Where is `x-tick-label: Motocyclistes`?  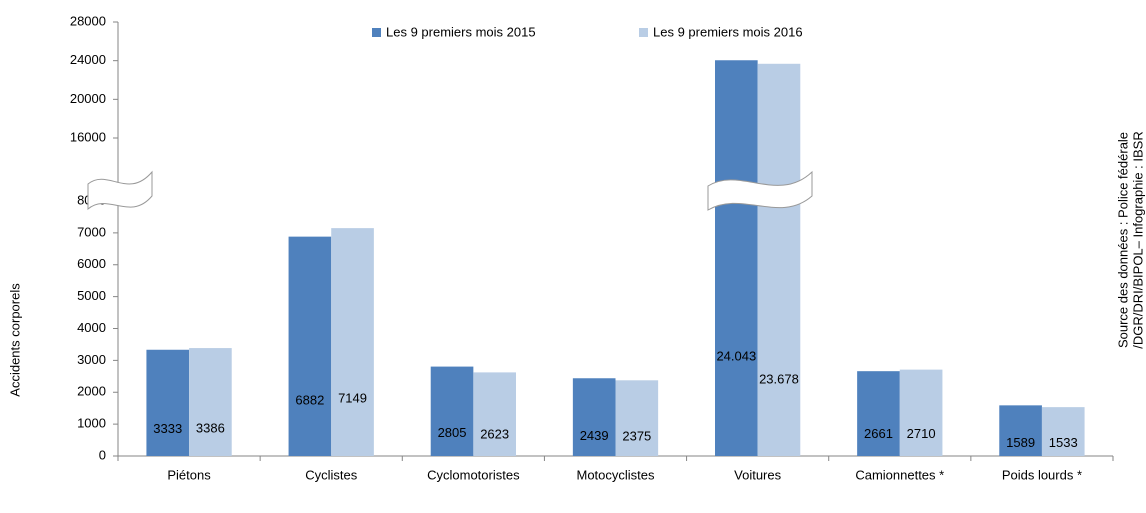
x-tick-label: Motocyclistes is located at coordinates (615, 474).